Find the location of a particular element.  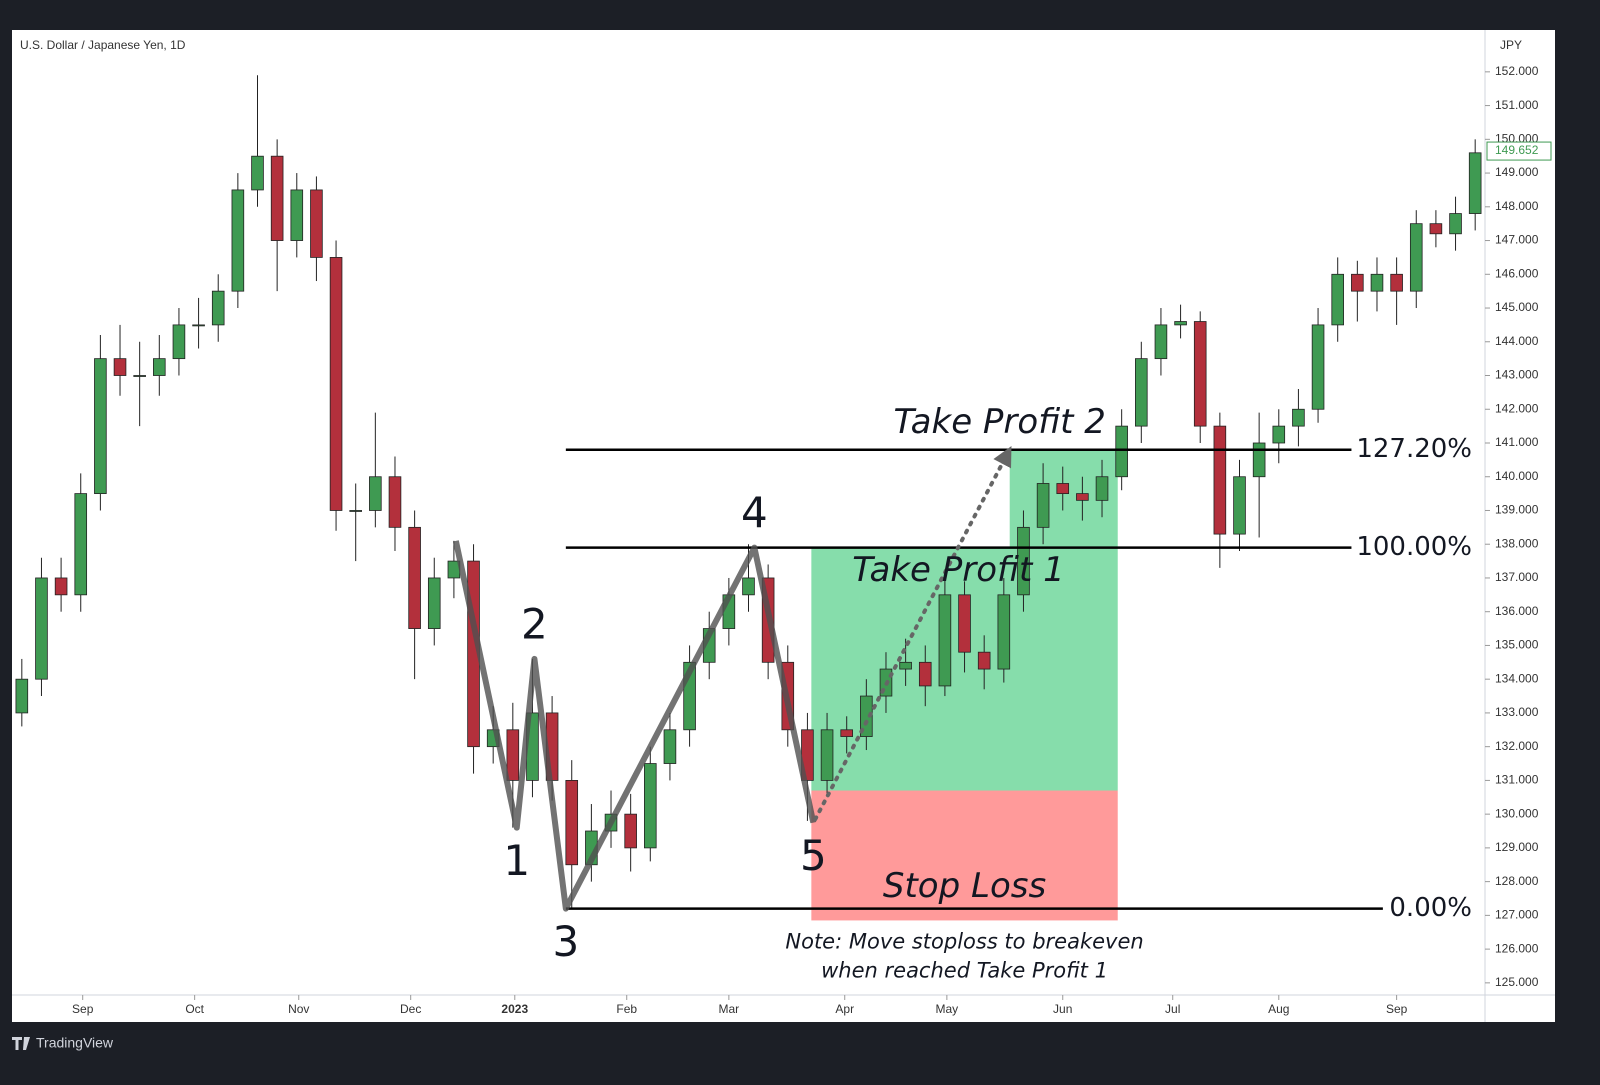

x-tick-label: Oct is located at coordinates (194, 1009).